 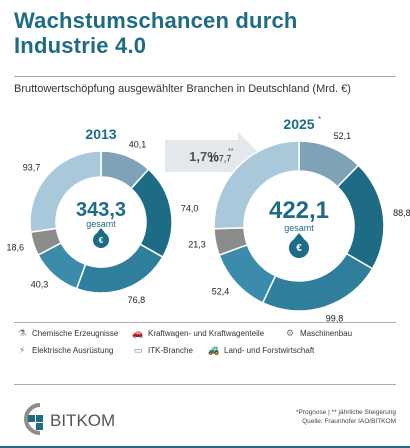 I want to click on year-label: 2025, so click(x=298, y=124).